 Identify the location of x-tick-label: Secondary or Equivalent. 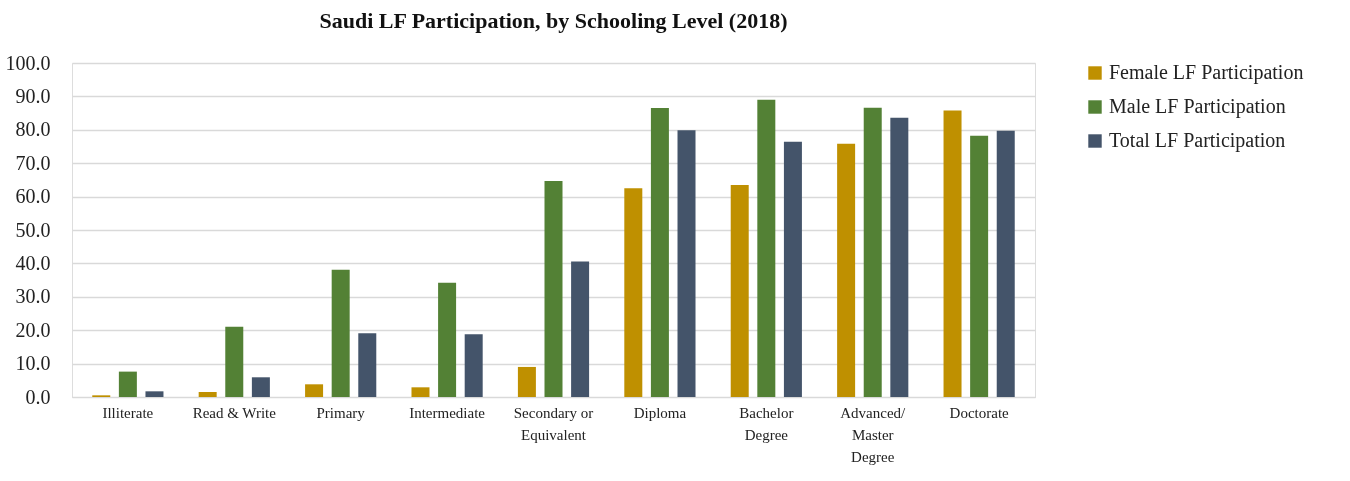
(553, 423).